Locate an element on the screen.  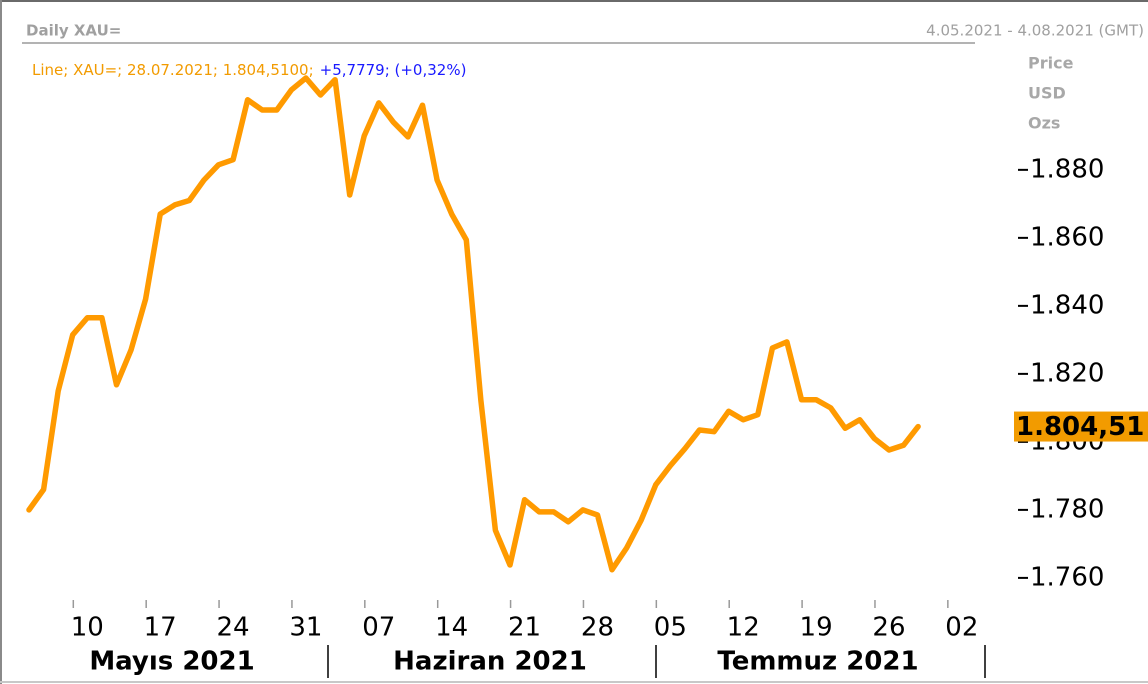
x-tick-label: 31 is located at coordinates (305, 628).